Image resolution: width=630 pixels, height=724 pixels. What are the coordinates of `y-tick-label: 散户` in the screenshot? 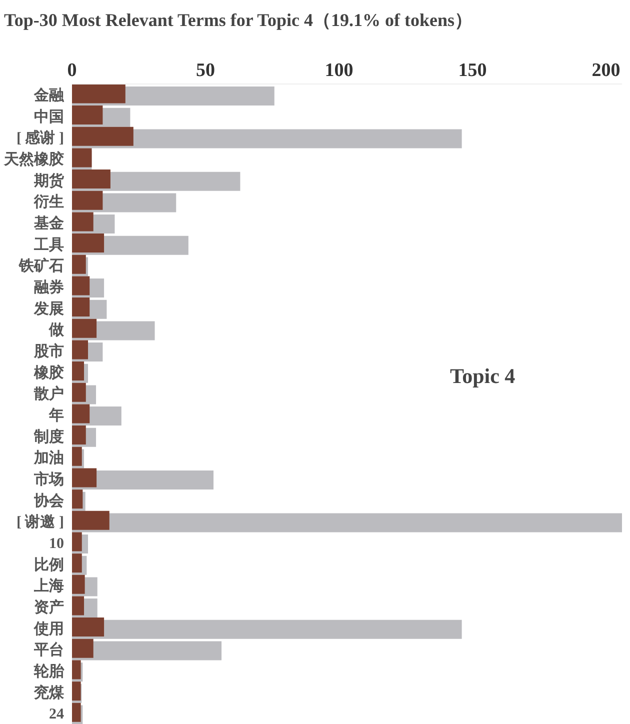 It's located at (48, 393).